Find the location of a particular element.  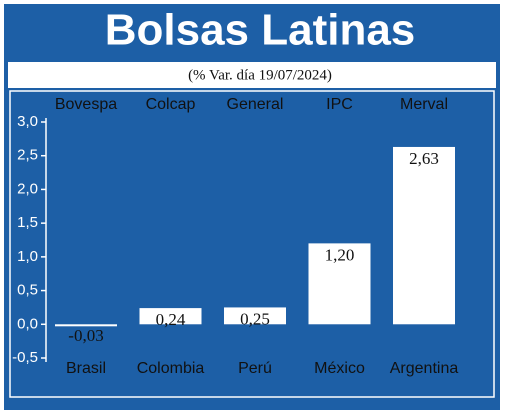

index-name: Merval is located at coordinates (424, 104).